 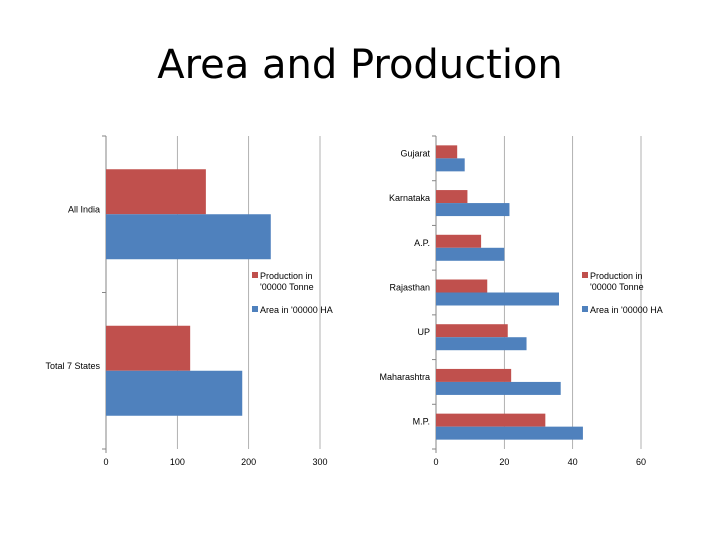 I want to click on category-label: Maharashtra, so click(x=404, y=377).